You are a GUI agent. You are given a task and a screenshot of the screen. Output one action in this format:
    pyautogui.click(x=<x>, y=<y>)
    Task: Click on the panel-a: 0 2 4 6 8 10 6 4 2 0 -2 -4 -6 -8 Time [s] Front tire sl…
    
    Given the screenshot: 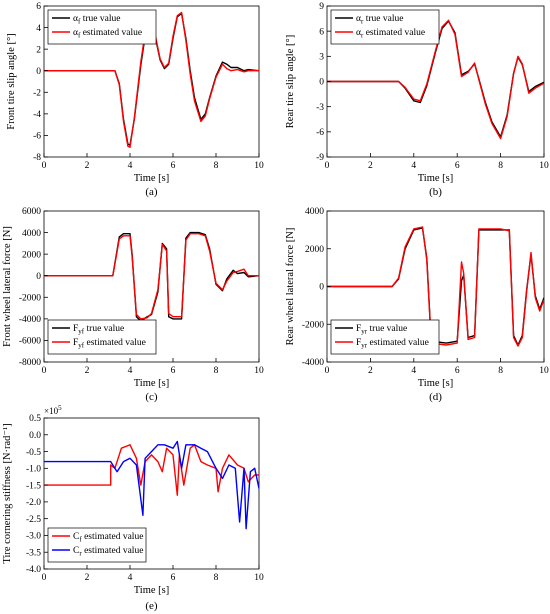 What is the action you would take?
    pyautogui.click(x=135, y=100)
    